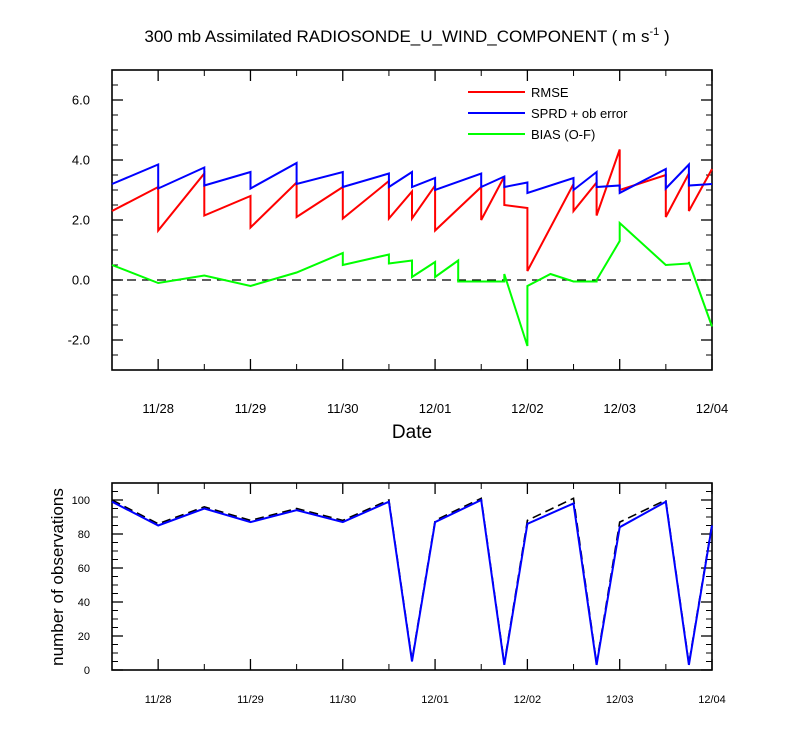 This screenshot has height=750, width=800. I want to click on legend-label-bias-o-f: BIAS (O-F), so click(563, 134).